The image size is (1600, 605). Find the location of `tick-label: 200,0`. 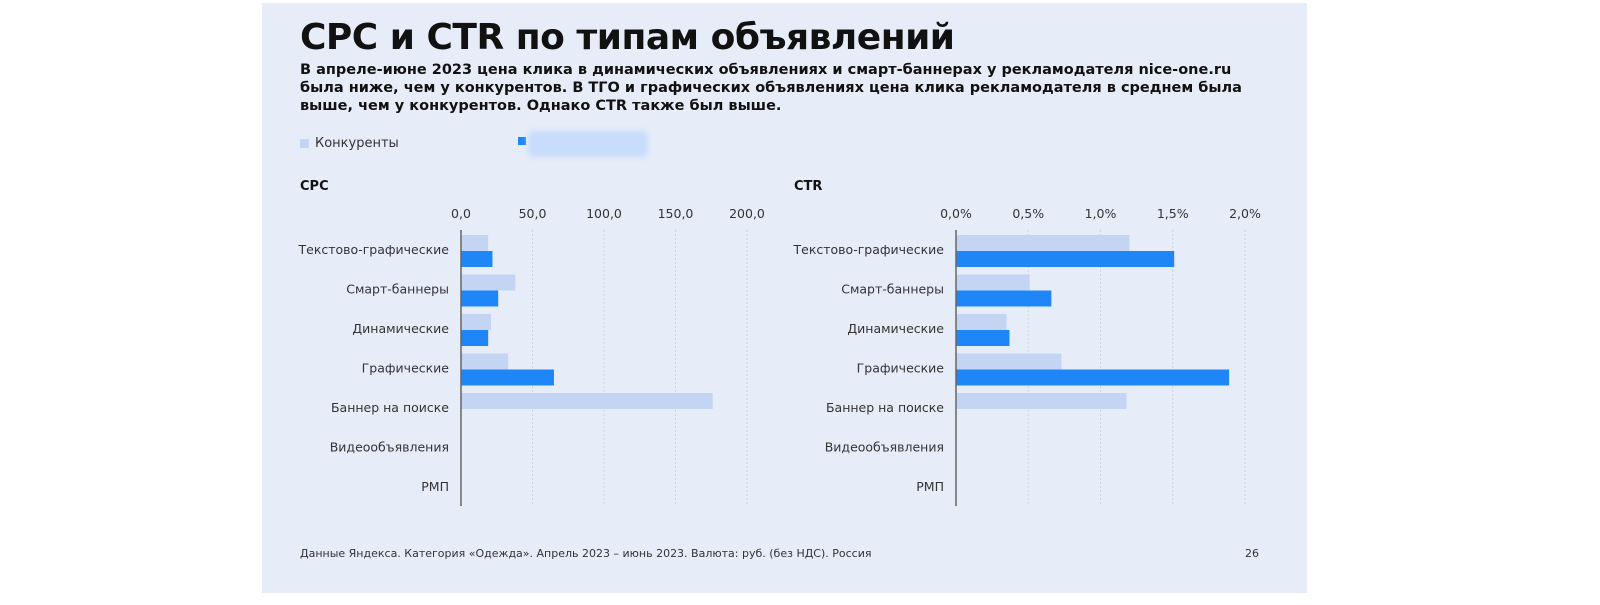

tick-label: 200,0 is located at coordinates (747, 213).